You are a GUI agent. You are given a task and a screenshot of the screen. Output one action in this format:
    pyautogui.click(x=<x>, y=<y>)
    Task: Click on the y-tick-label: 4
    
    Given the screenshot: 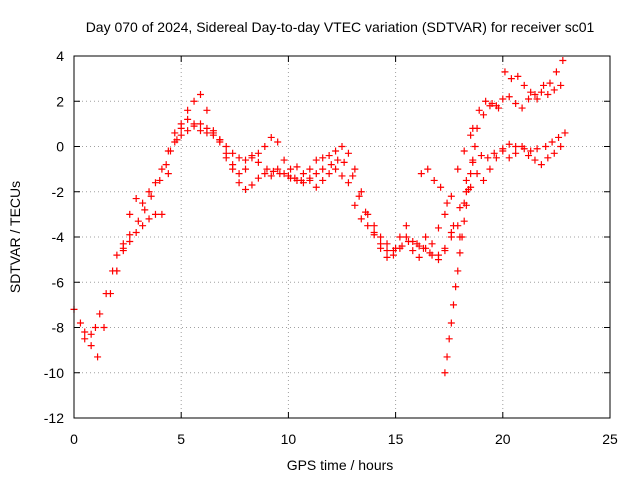 What is the action you would take?
    pyautogui.click(x=60, y=56)
    